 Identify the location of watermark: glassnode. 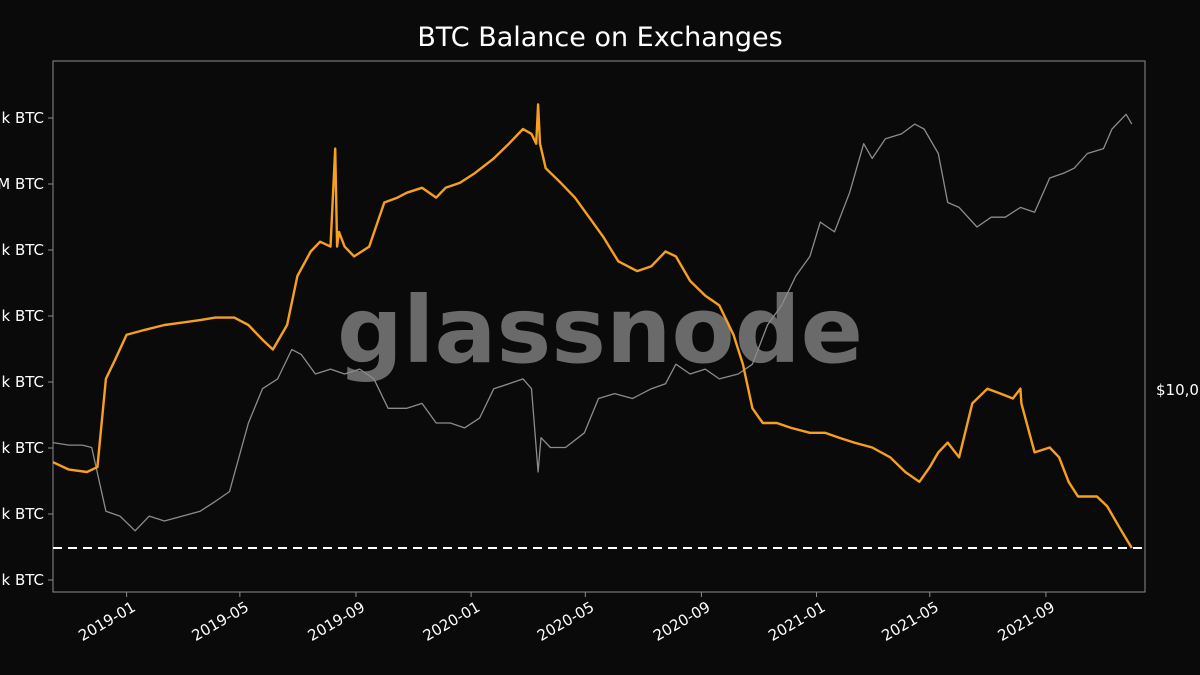
(600, 330).